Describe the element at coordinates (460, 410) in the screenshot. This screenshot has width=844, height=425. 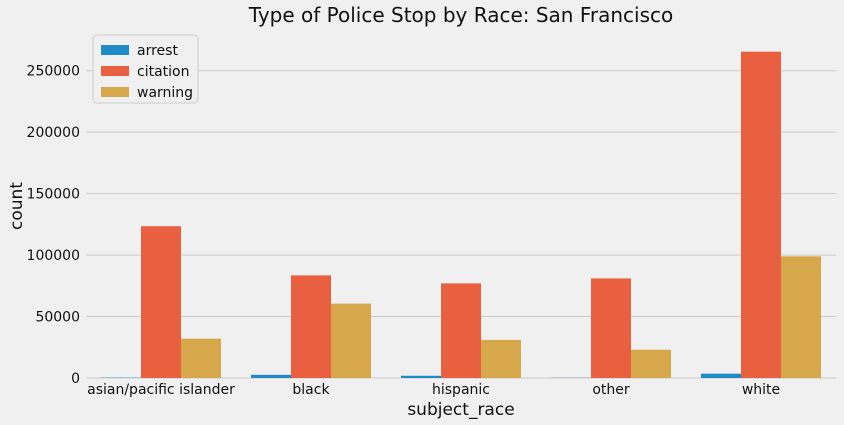
I see `x-axis-label: subject_race` at that location.